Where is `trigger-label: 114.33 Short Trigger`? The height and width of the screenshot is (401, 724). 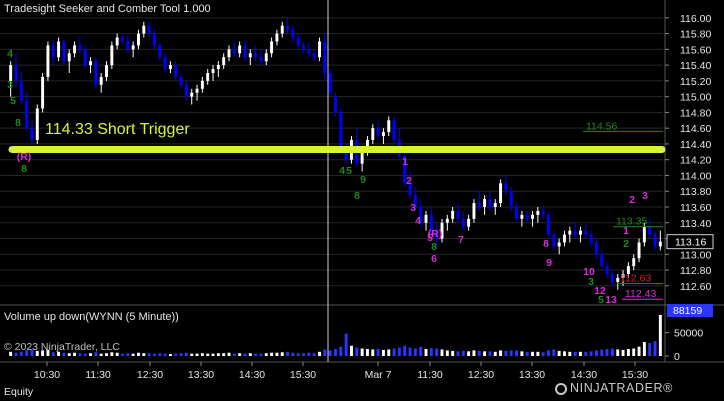
trigger-label: 114.33 Short Trigger is located at coordinates (117, 129).